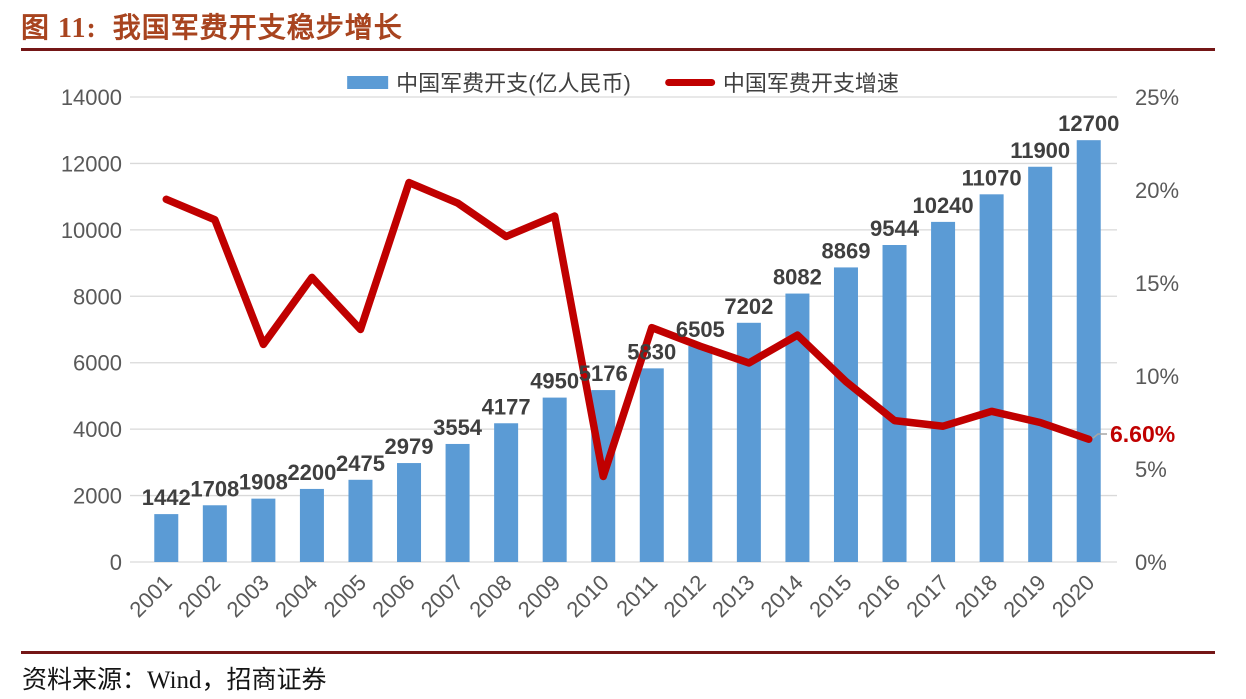 This screenshot has width=1246, height=699. I want to click on svg-text: 2017, so click(927, 596).